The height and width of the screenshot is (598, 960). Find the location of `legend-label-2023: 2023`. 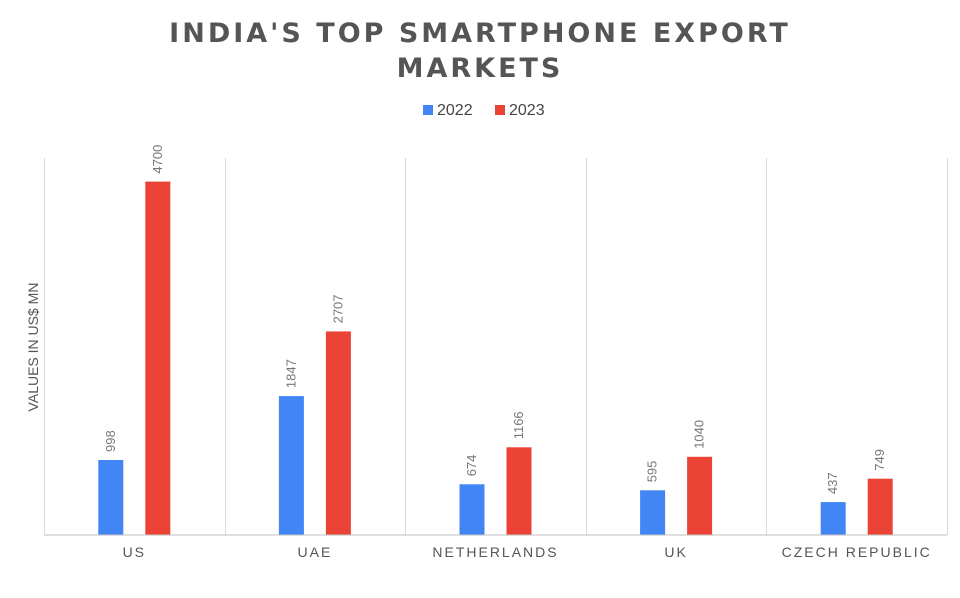

legend-label-2023: 2023 is located at coordinates (527, 110).